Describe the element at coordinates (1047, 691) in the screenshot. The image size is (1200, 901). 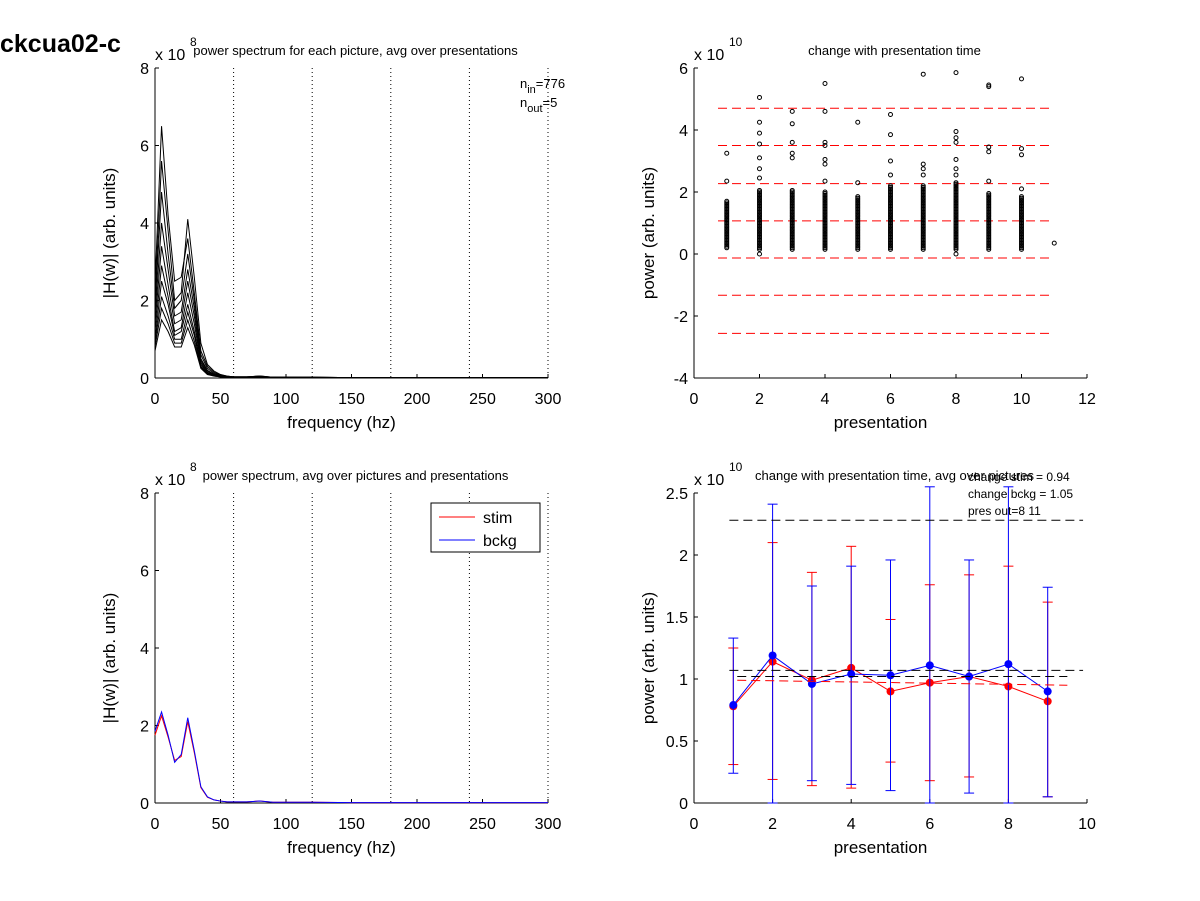
I see `data-point-bckg` at that location.